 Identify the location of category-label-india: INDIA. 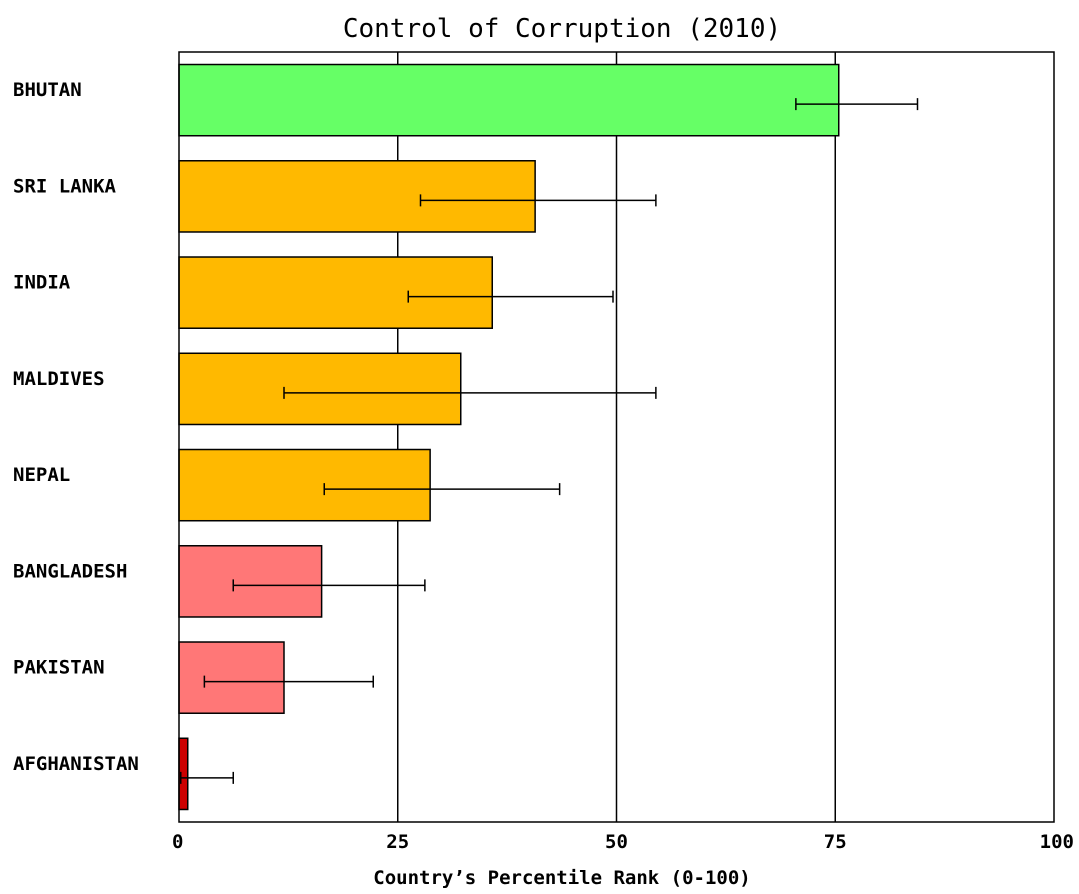
(42, 283).